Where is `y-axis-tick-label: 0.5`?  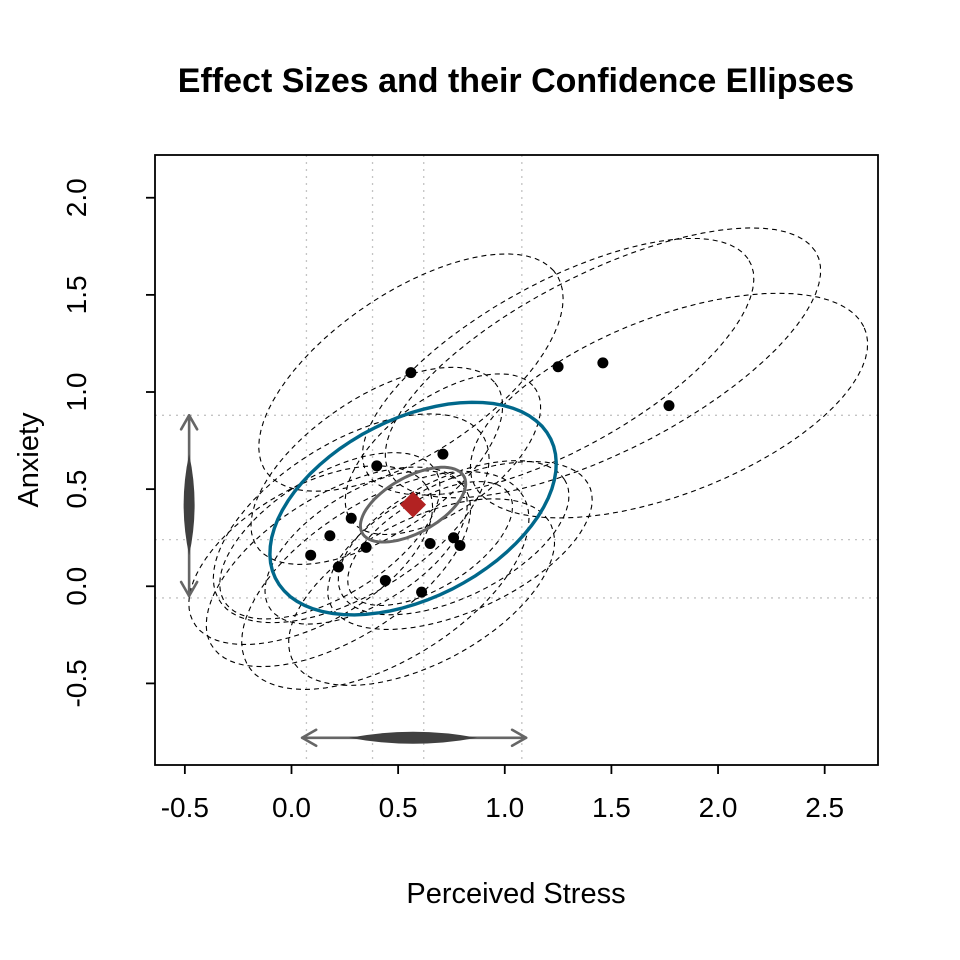
y-axis-tick-label: 0.5 is located at coordinates (76, 489).